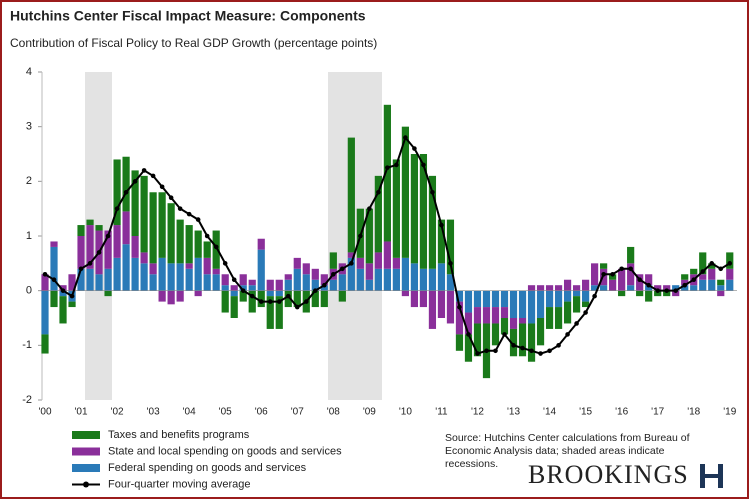 Image resolution: width=749 pixels, height=499 pixels. Describe the element at coordinates (608, 474) in the screenshot. I see `brand: BROOKINGS` at that location.